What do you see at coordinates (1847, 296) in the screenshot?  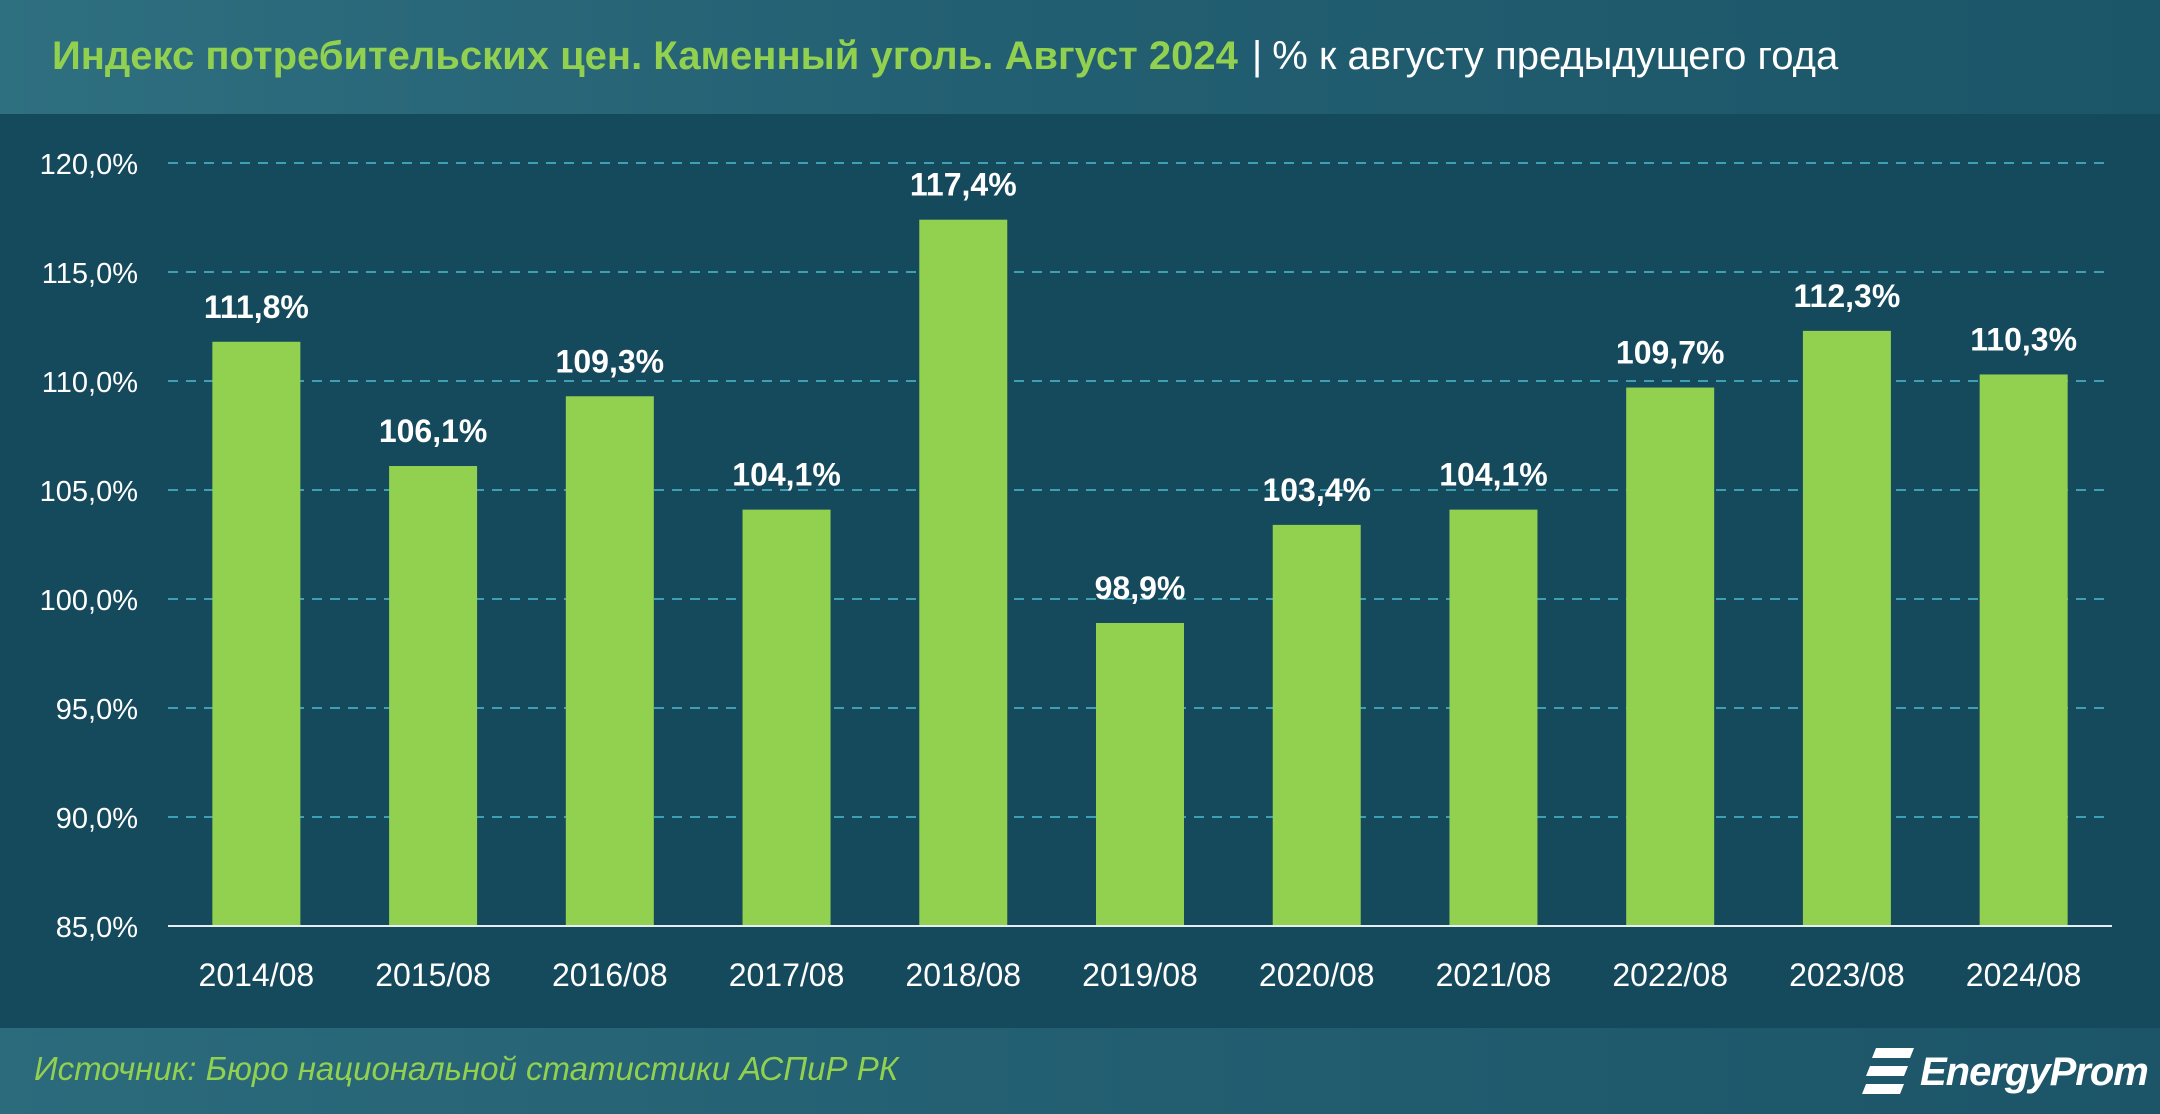 I see `data-label: 112,3%` at bounding box center [1847, 296].